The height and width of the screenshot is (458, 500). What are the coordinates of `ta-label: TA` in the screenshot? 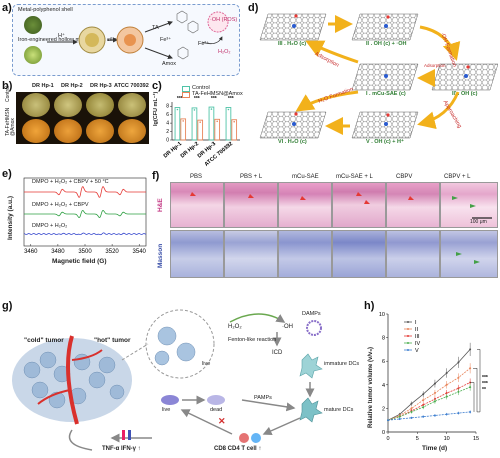 It's located at (155, 28).